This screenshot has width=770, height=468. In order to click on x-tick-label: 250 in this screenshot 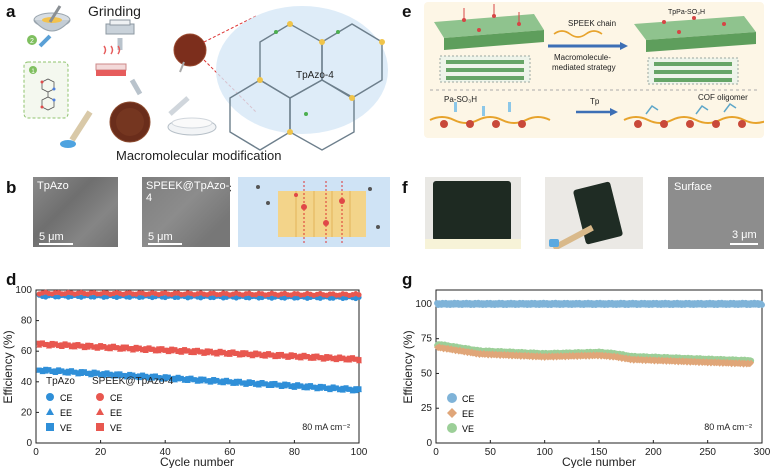, I will do `click(707, 452)`.